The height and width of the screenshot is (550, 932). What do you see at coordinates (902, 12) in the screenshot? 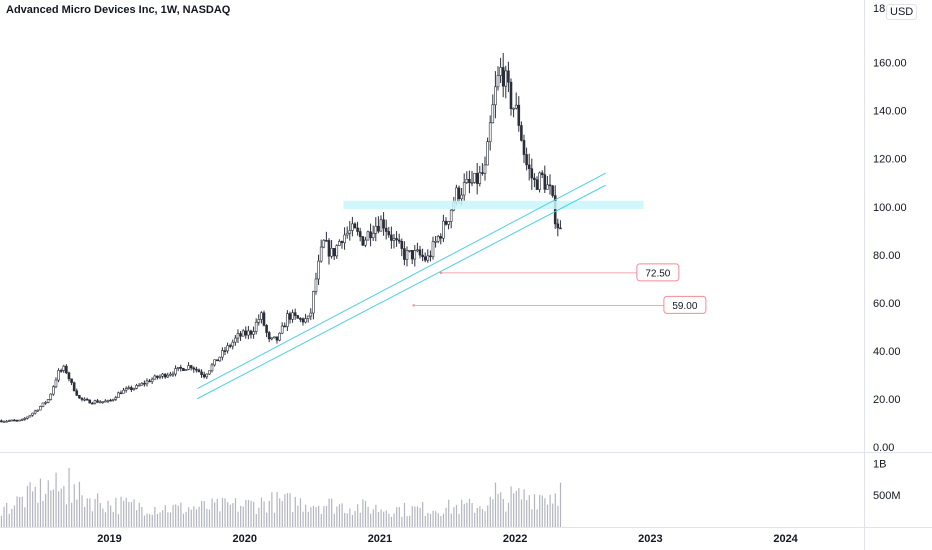
I see `currency-button: USD` at bounding box center [902, 12].